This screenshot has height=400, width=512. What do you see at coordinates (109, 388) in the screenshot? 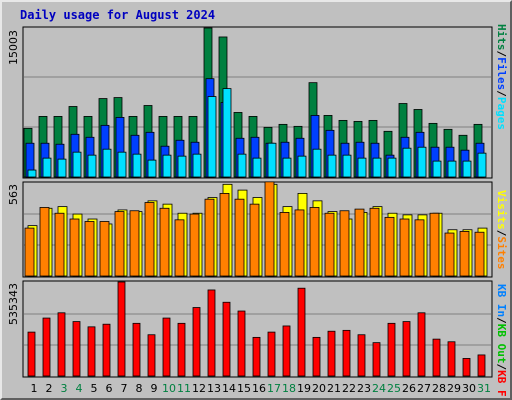
I see `day-label-6: 6` at bounding box center [109, 388].